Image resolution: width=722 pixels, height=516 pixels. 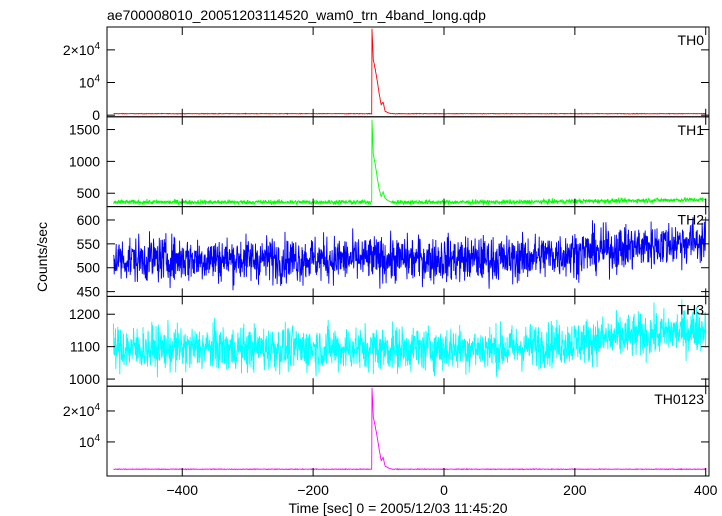 I want to click on panel-label-th0123: TH0123, so click(x=679, y=399).